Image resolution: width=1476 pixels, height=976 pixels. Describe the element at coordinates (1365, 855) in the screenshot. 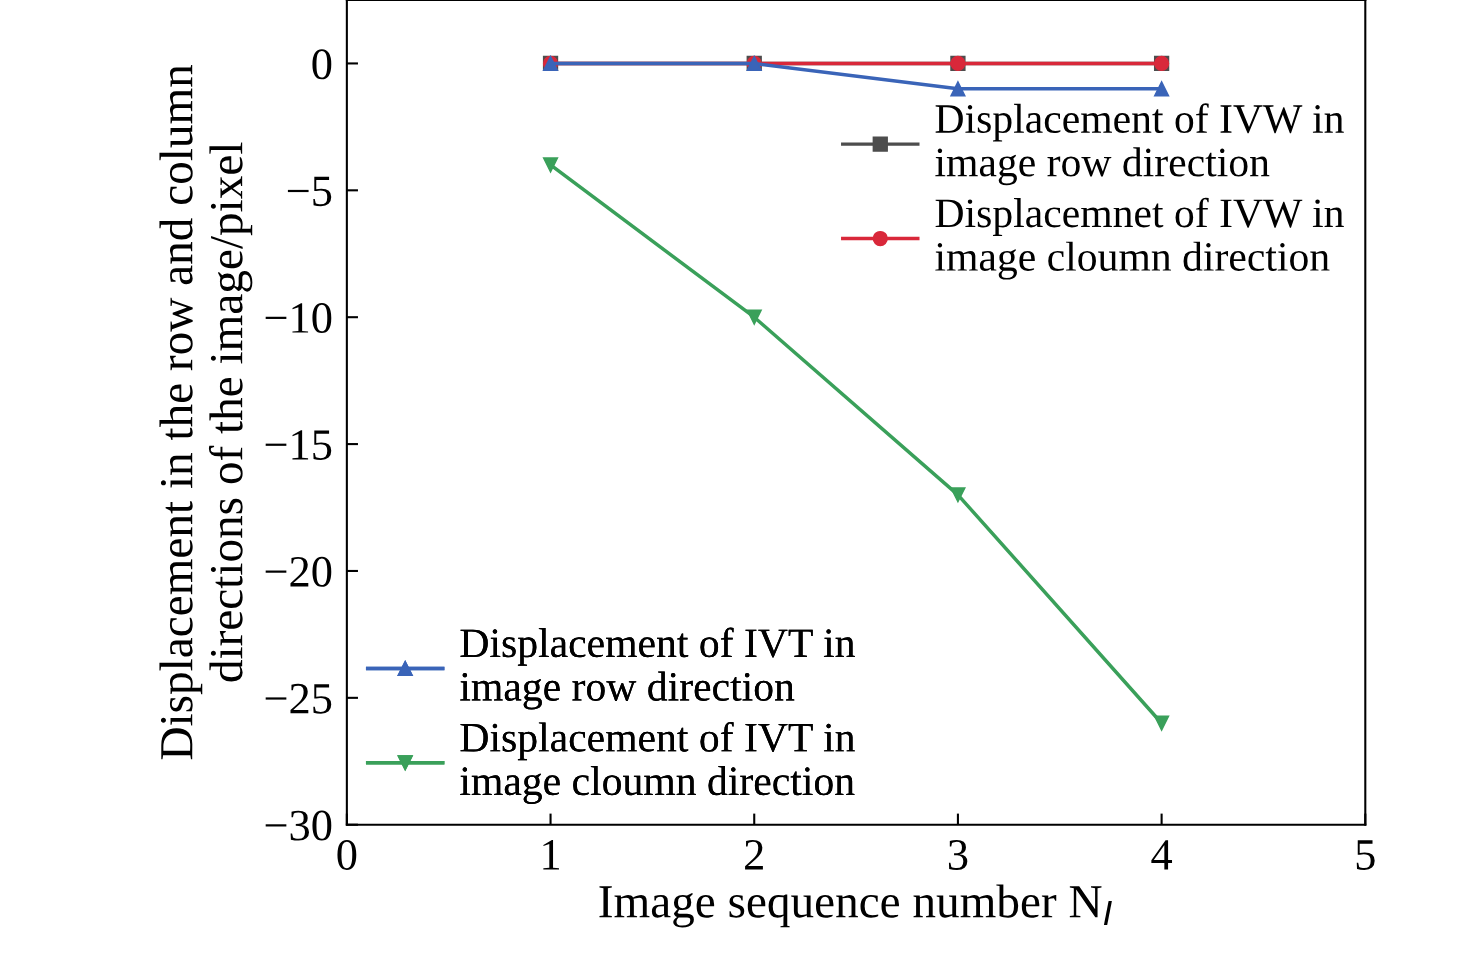

I see `x-tick-label: 5` at that location.